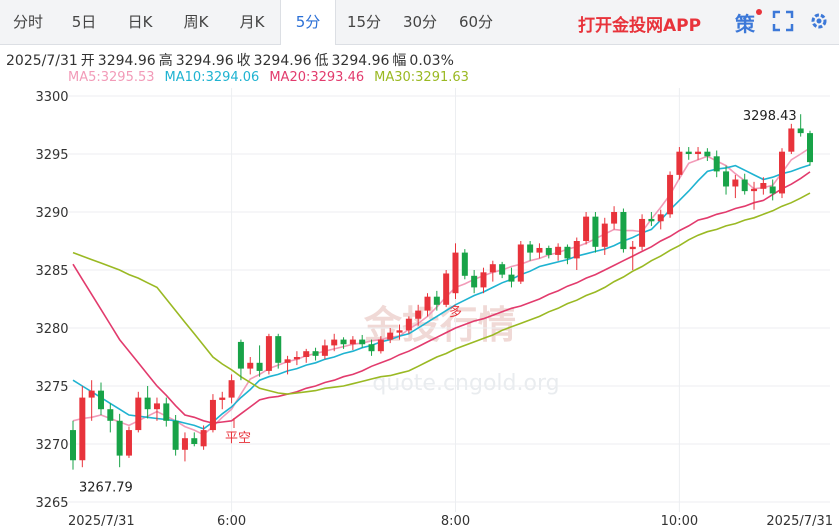  I want to click on badge, so click(759, 12).